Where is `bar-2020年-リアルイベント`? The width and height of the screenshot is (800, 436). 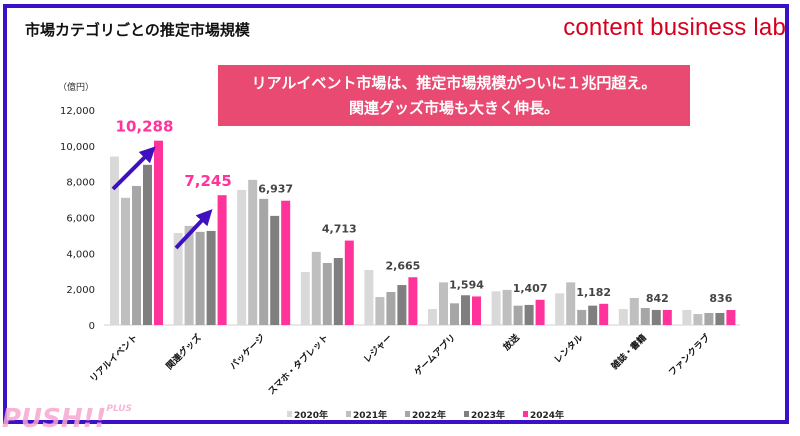 bar-2020年-リアルイベント is located at coordinates (114, 240).